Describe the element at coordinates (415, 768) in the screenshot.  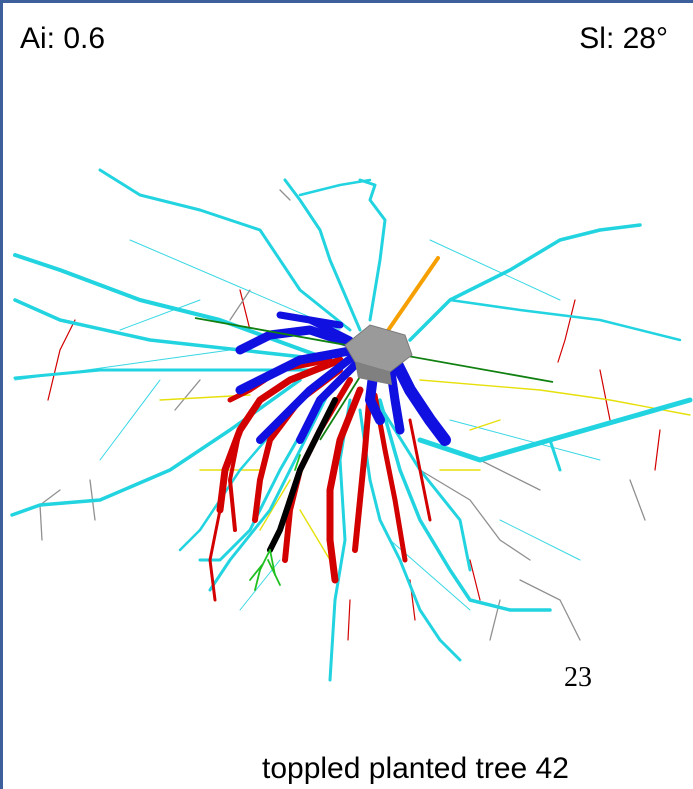
I see `caption: toppled planted tree 42` at that location.